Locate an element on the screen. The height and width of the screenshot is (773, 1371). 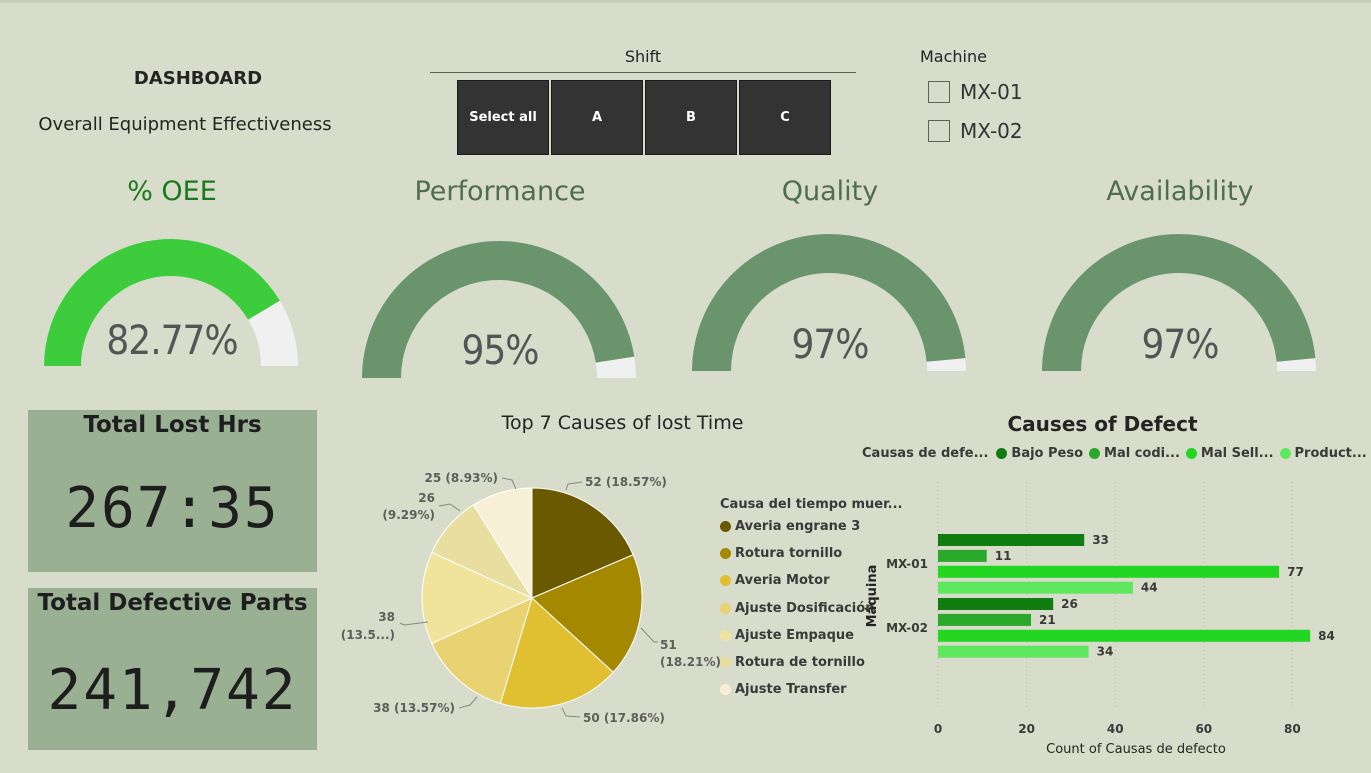
card-value: 267:35 is located at coordinates (172, 508).